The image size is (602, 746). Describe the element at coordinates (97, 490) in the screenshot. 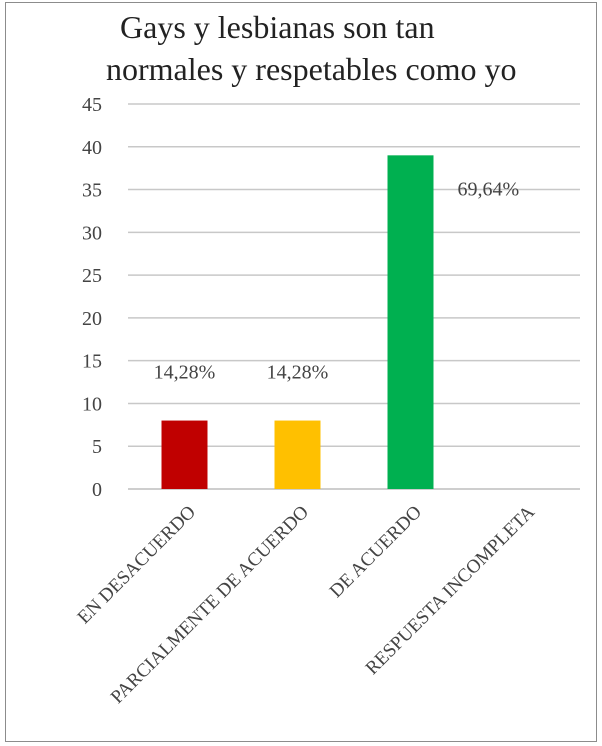

I see `y-tick-label: 0` at that location.